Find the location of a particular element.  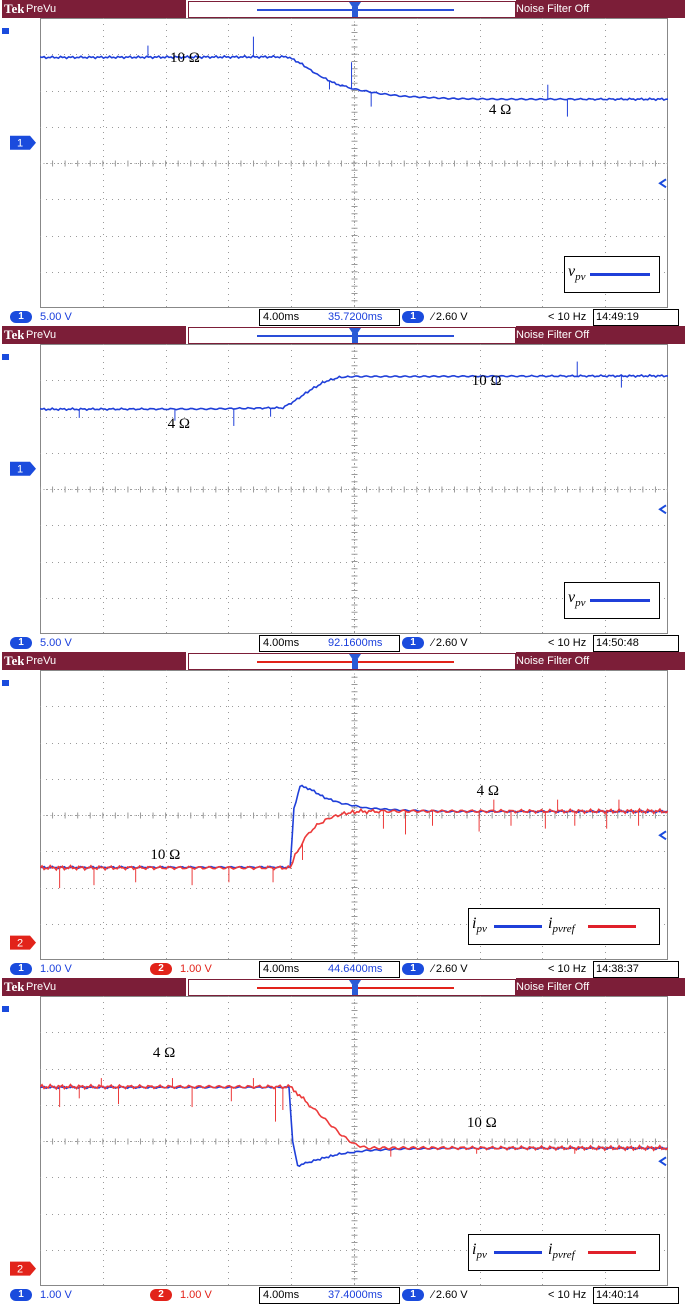

timebase-box: 4.00ms 44.6400ms is located at coordinates (329, 969).